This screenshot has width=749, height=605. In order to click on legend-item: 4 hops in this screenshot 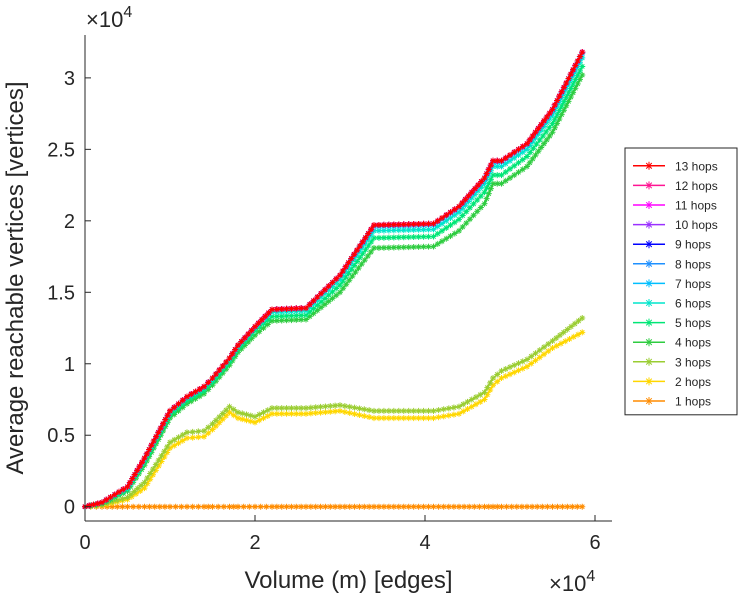, I will do `click(672, 343)`.